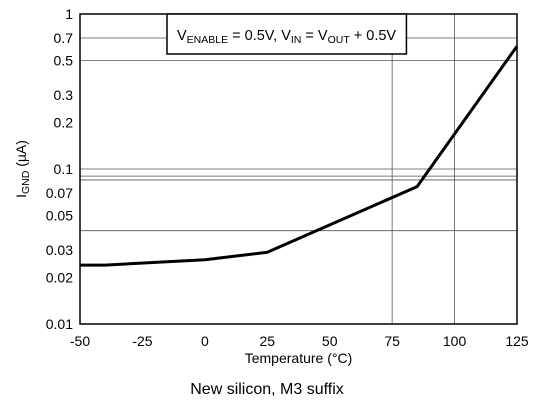  What do you see at coordinates (64, 38) in the screenshot?
I see `y-tick-label: 0.7` at bounding box center [64, 38].